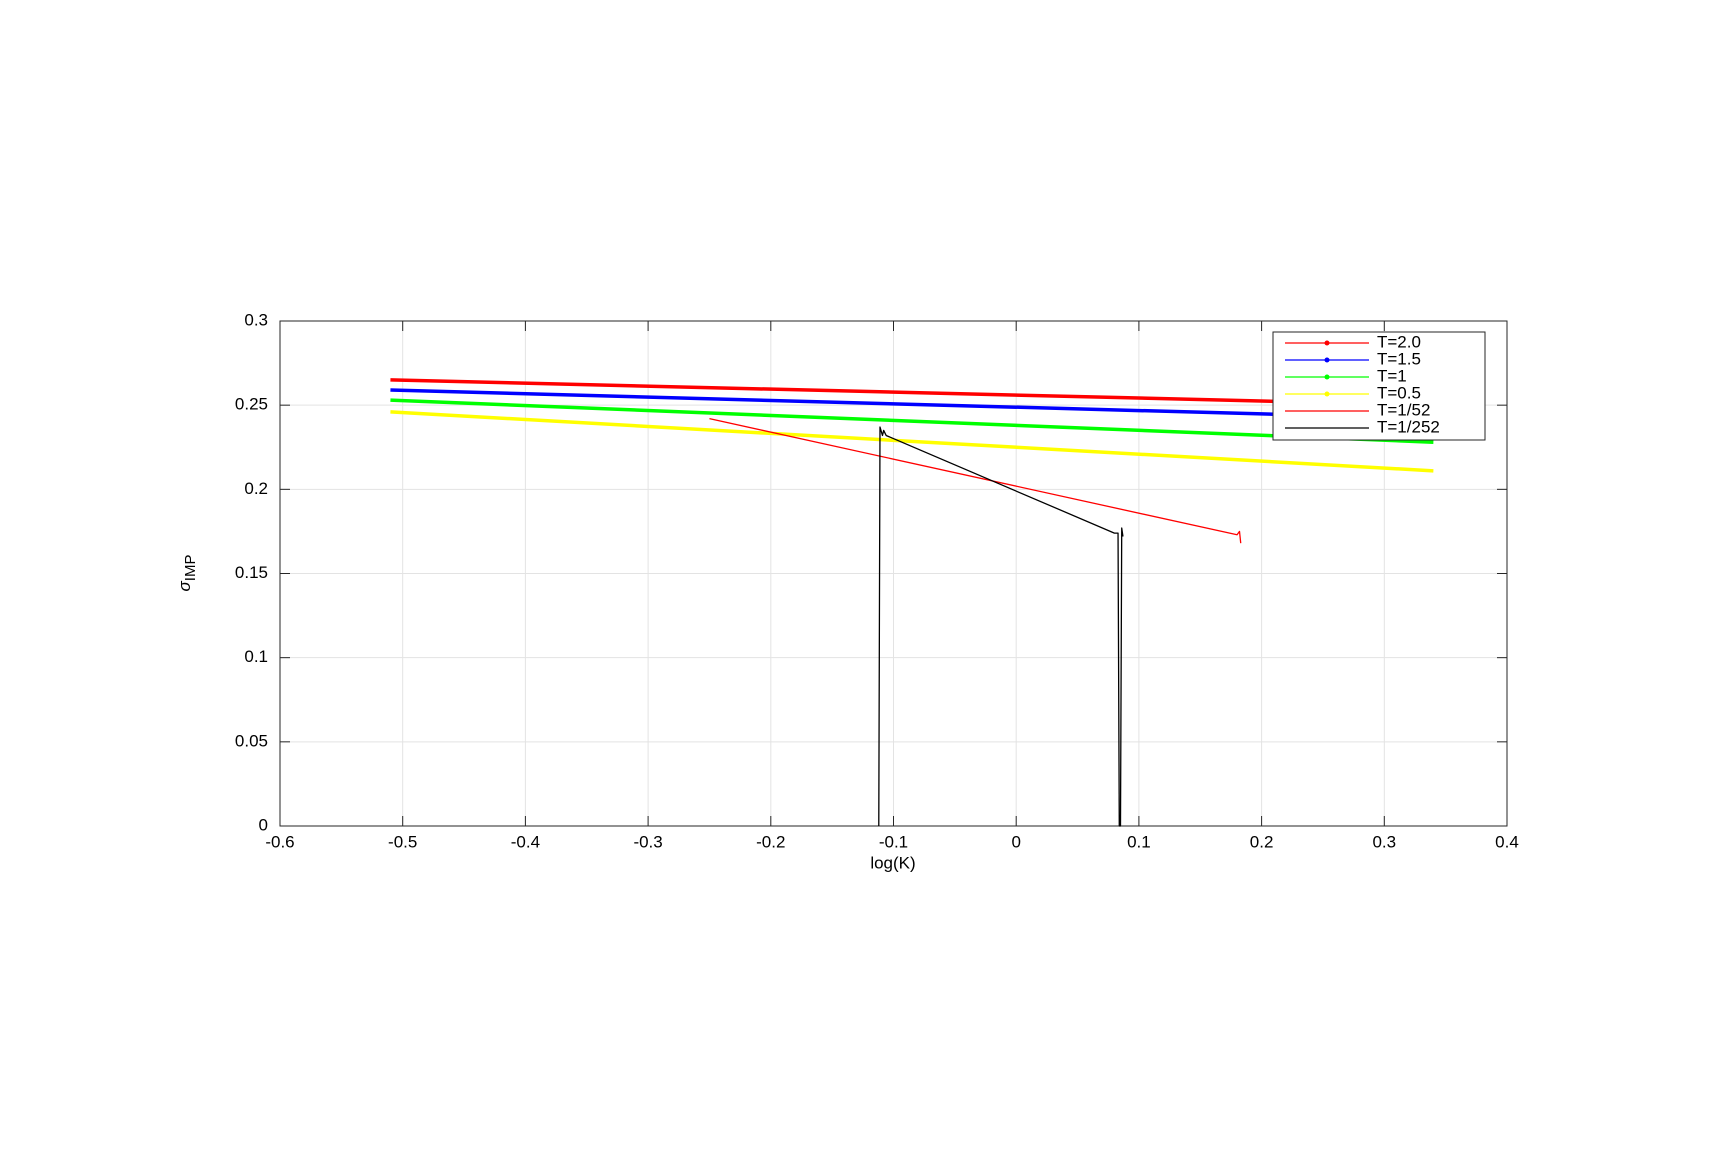 The image size is (1722, 1163). What do you see at coordinates (1015, 841) in the screenshot?
I see `x-tick-label: 0` at bounding box center [1015, 841].